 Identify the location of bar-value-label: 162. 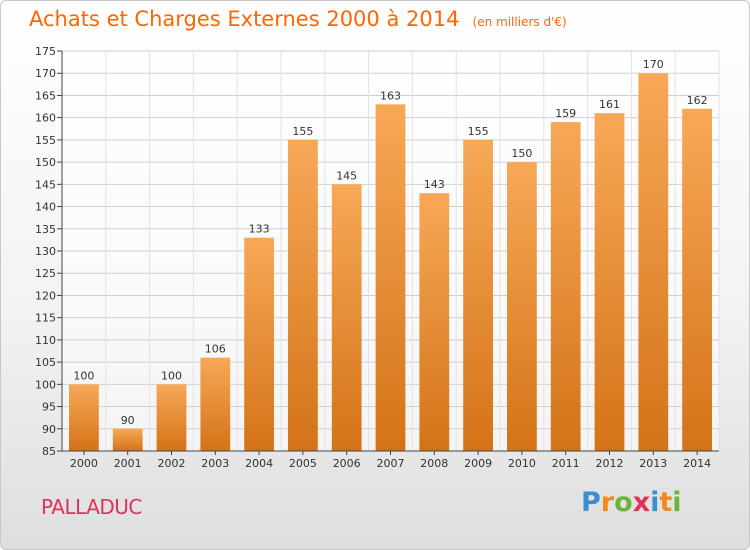
(697, 100).